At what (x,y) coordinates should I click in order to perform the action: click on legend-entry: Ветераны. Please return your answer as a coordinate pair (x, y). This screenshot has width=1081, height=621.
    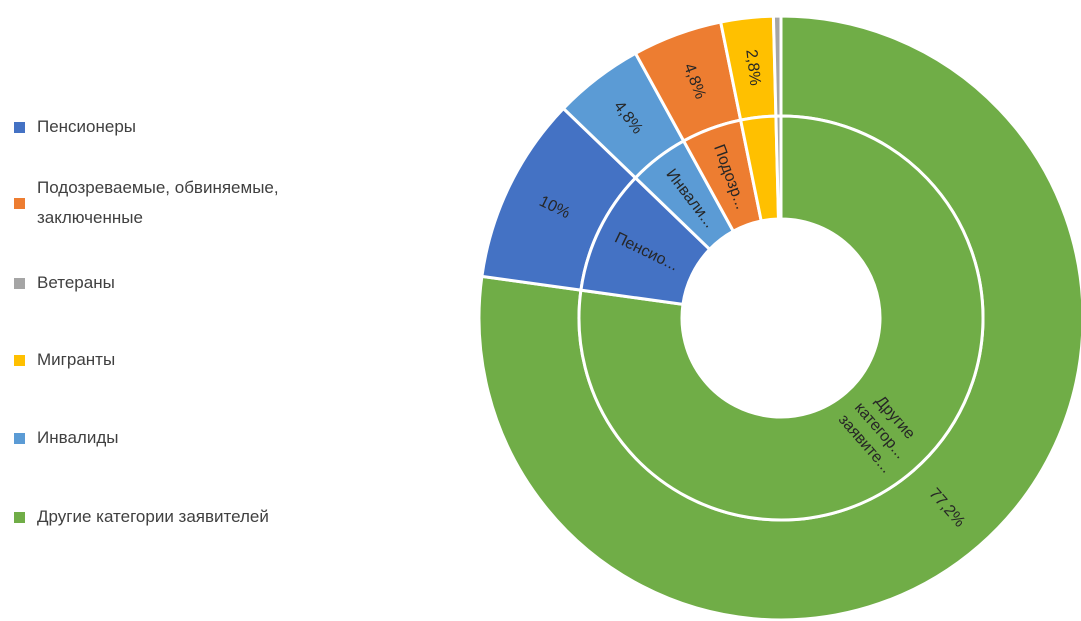
    Looking at the image, I should click on (204, 283).